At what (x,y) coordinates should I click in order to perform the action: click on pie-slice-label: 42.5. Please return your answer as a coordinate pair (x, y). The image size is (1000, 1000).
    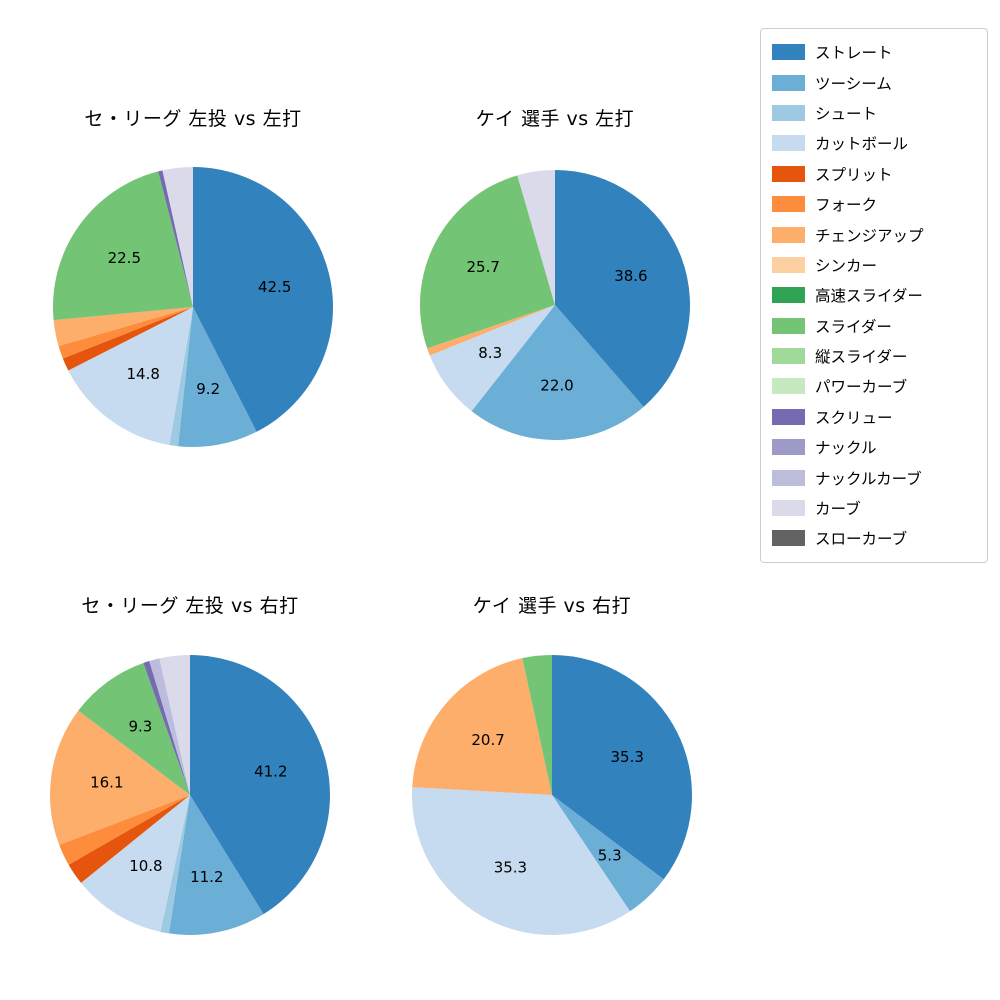
    Looking at the image, I should click on (274, 287).